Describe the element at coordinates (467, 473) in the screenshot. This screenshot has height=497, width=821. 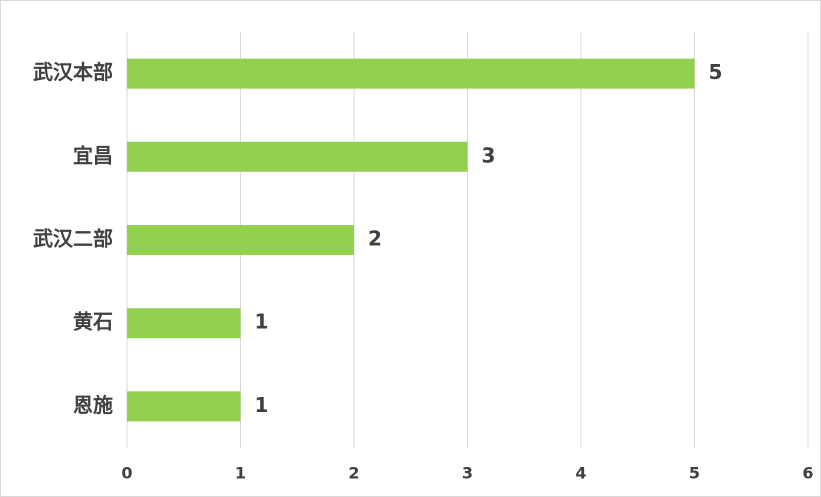
I see `x-tick-label: 3` at that location.